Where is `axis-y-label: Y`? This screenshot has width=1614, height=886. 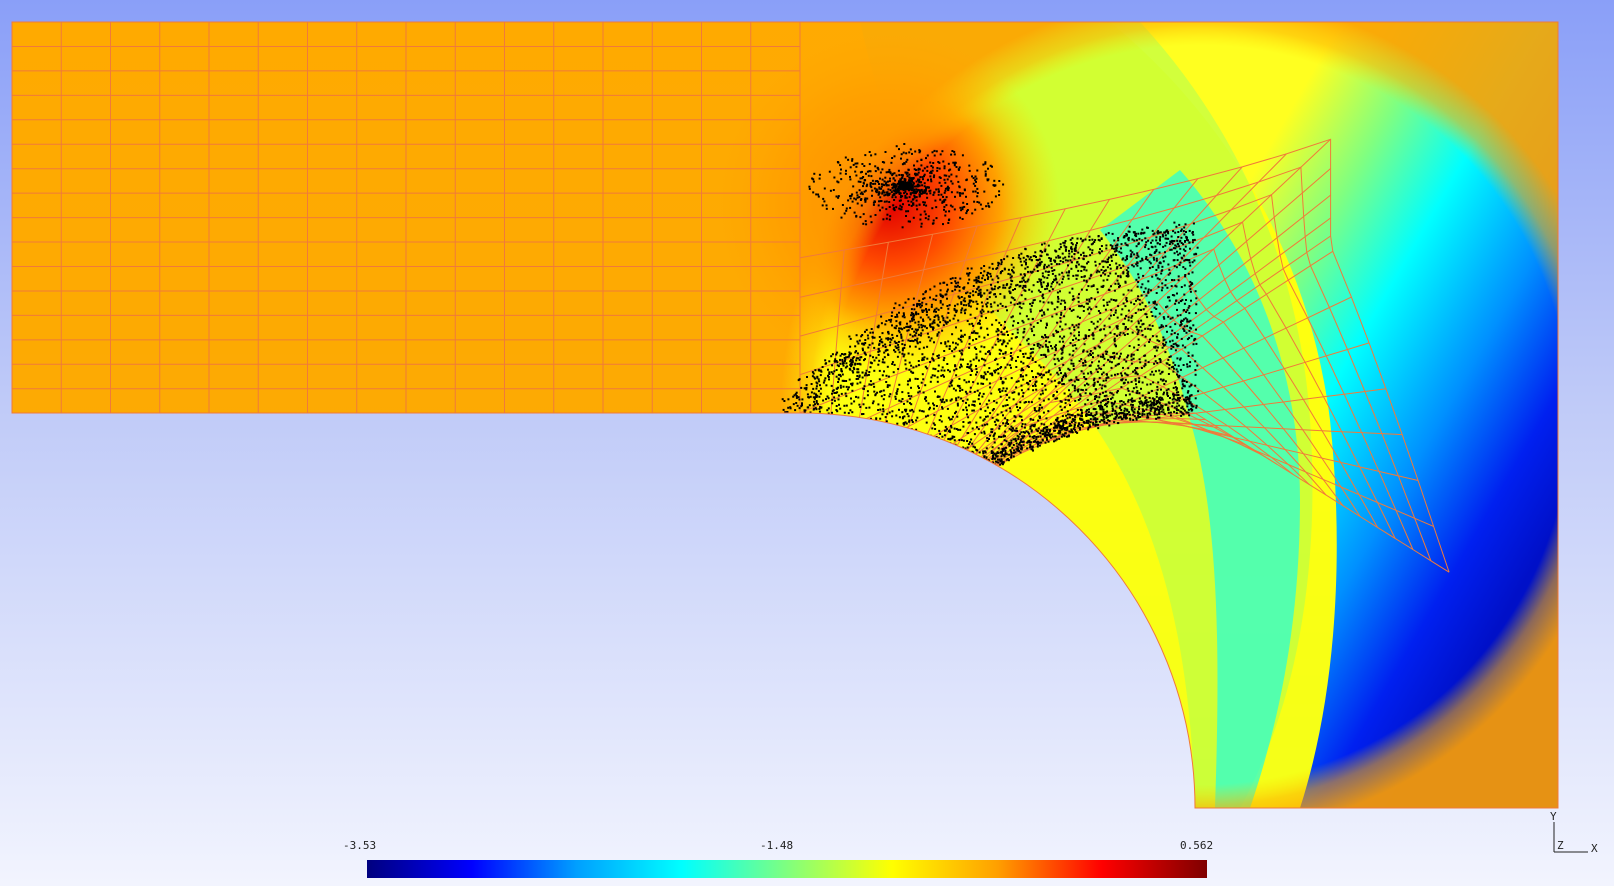
axis-y-label: Y is located at coordinates (1553, 816).